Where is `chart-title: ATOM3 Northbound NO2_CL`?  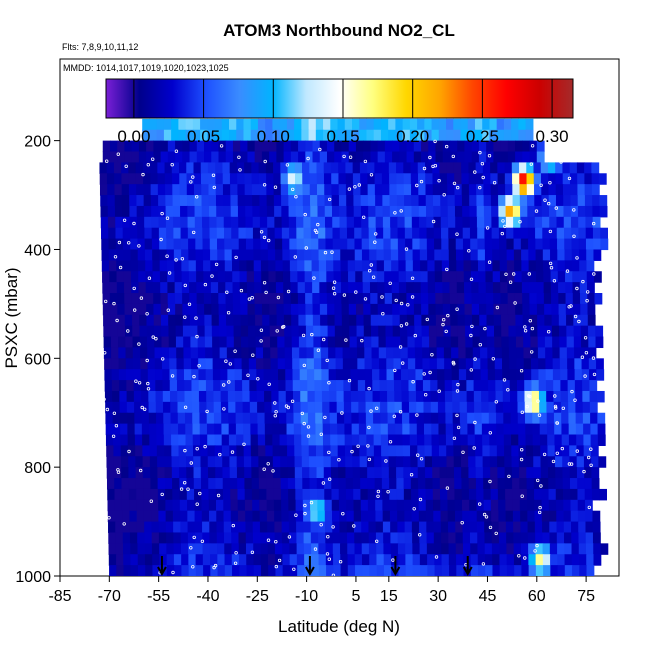 chart-title: ATOM3 Northbound NO2_CL is located at coordinates (339, 30).